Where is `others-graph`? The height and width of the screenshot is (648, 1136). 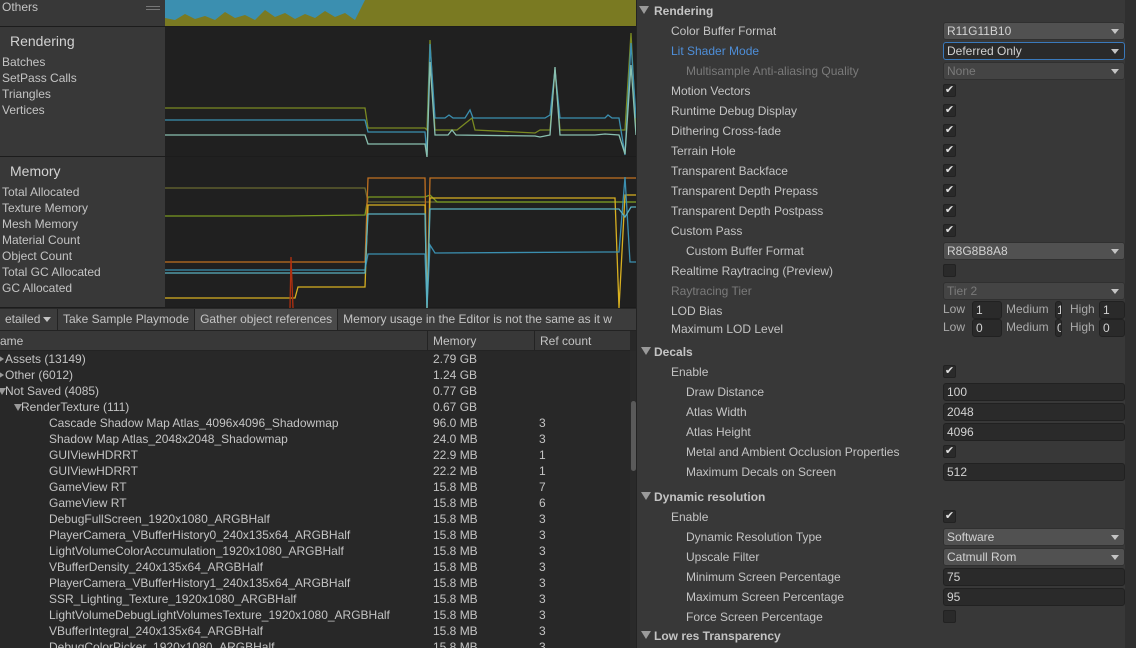
others-graph is located at coordinates (400, 13).